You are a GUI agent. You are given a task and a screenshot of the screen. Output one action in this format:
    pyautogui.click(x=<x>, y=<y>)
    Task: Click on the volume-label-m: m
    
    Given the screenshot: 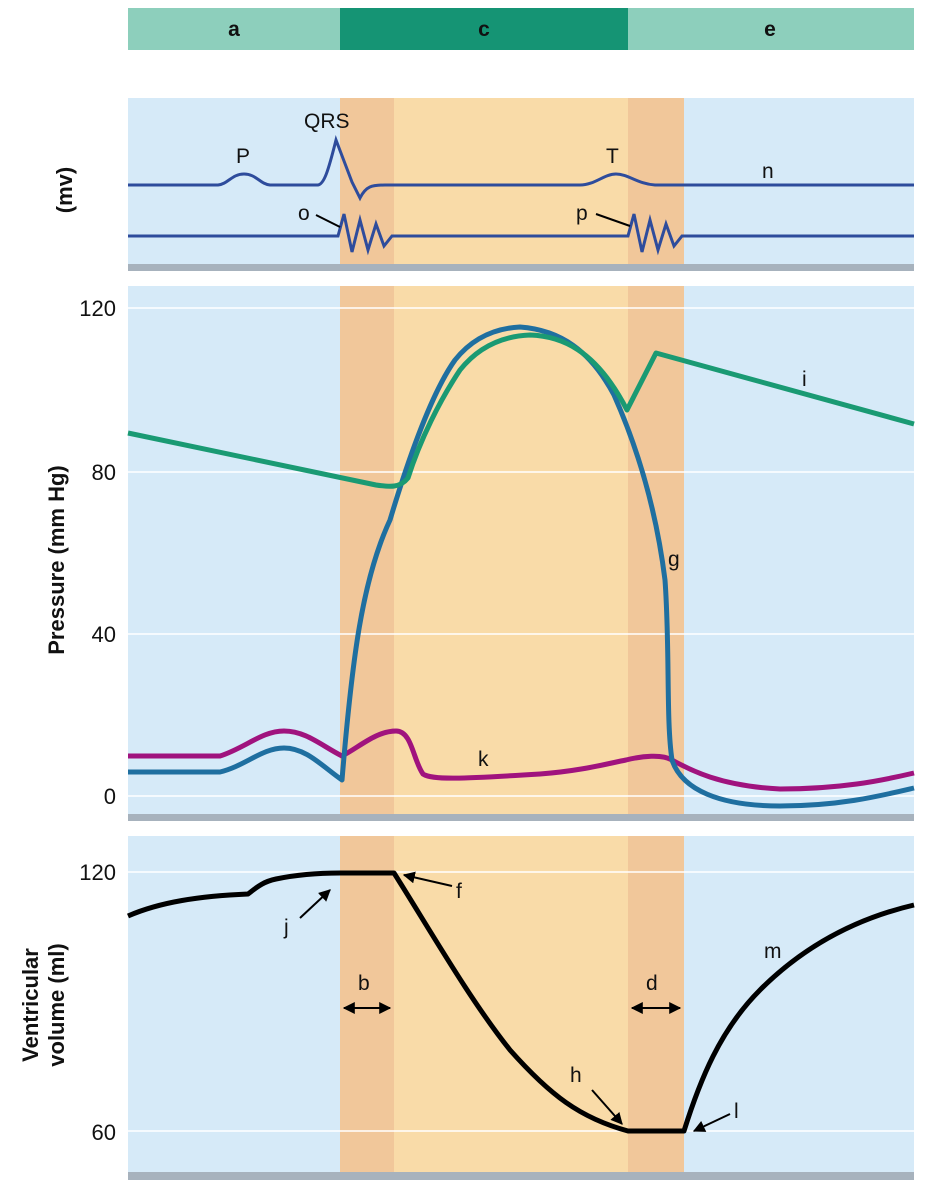 What is the action you would take?
    pyautogui.click(x=773, y=951)
    